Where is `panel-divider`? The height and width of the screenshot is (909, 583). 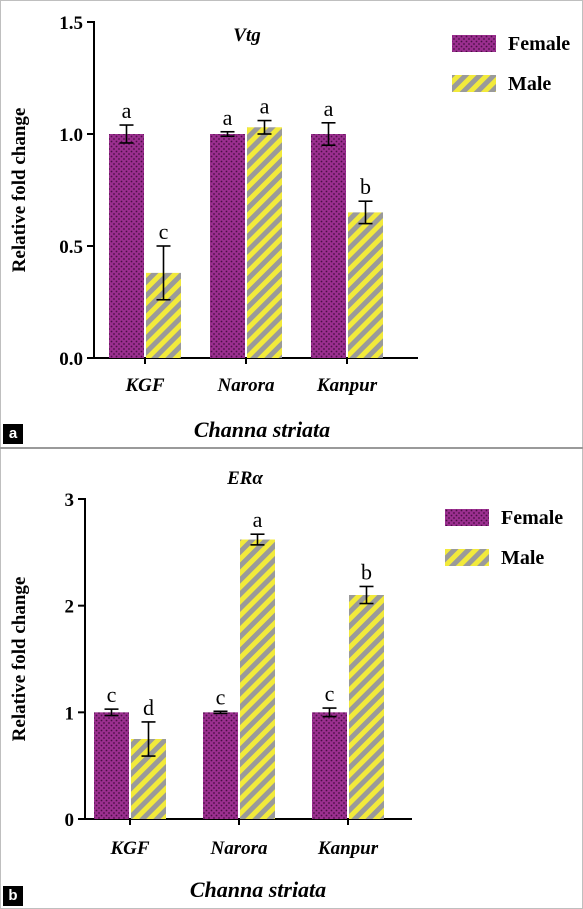 panel-divider is located at coordinates (291, 448).